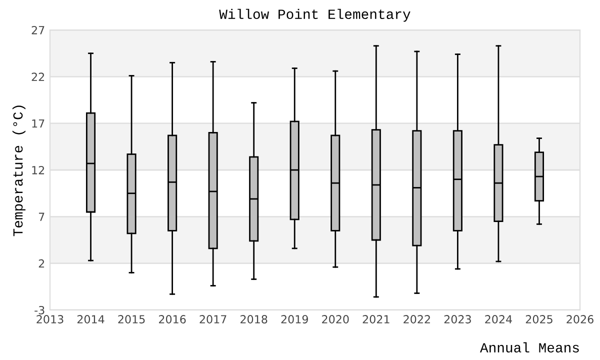 Image resolution: width=600 pixels, height=360 pixels. Describe the element at coordinates (41, 263) in the screenshot. I see `y-tick-label: 2` at that location.